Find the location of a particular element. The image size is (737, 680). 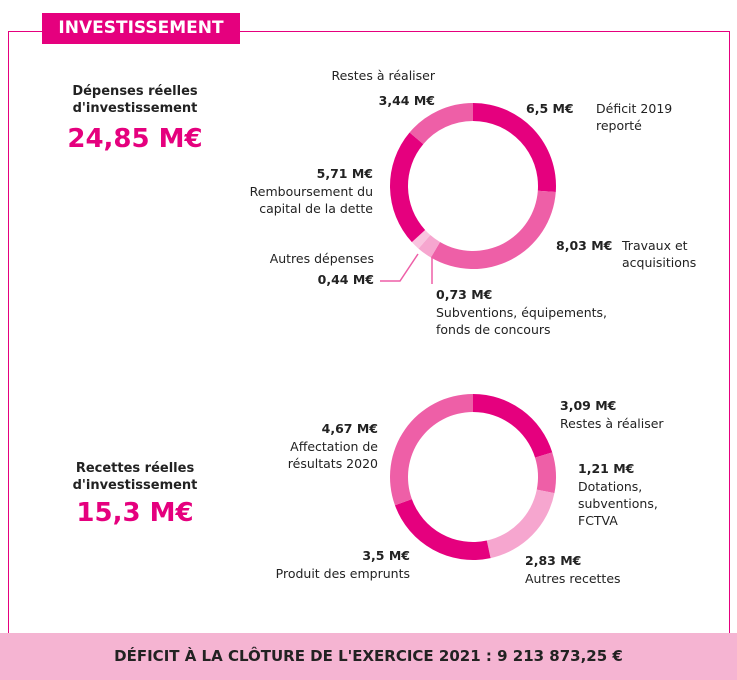

category-label: Autres recettes is located at coordinates (573, 578).